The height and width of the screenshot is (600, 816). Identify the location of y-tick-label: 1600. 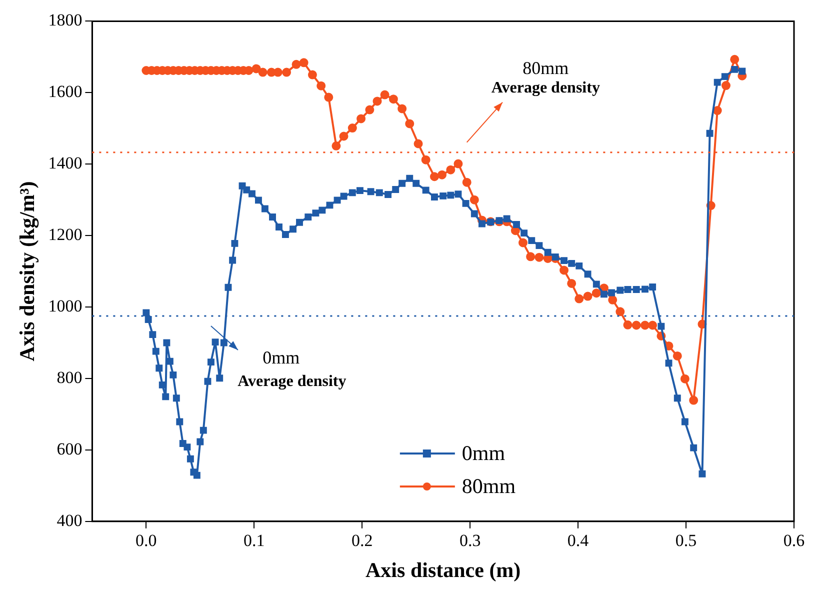
(65, 92).